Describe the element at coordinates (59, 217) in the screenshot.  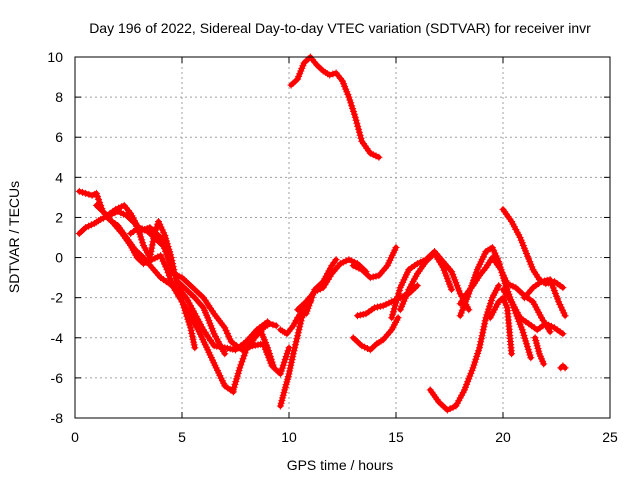
I see `y-tick-label: 2` at that location.